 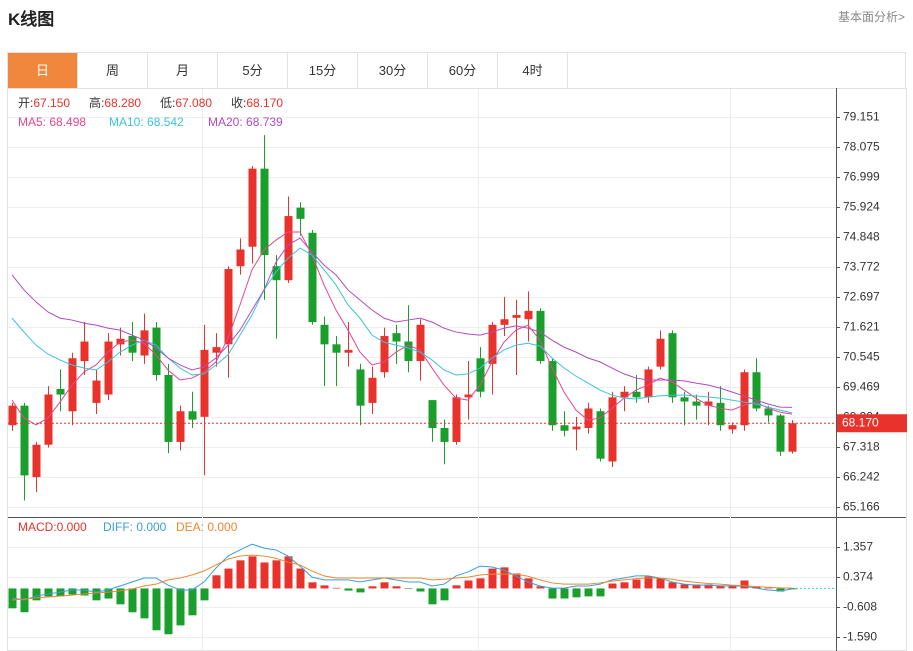 What do you see at coordinates (51, 103) in the screenshot?
I see `info-value: 67.150` at bounding box center [51, 103].